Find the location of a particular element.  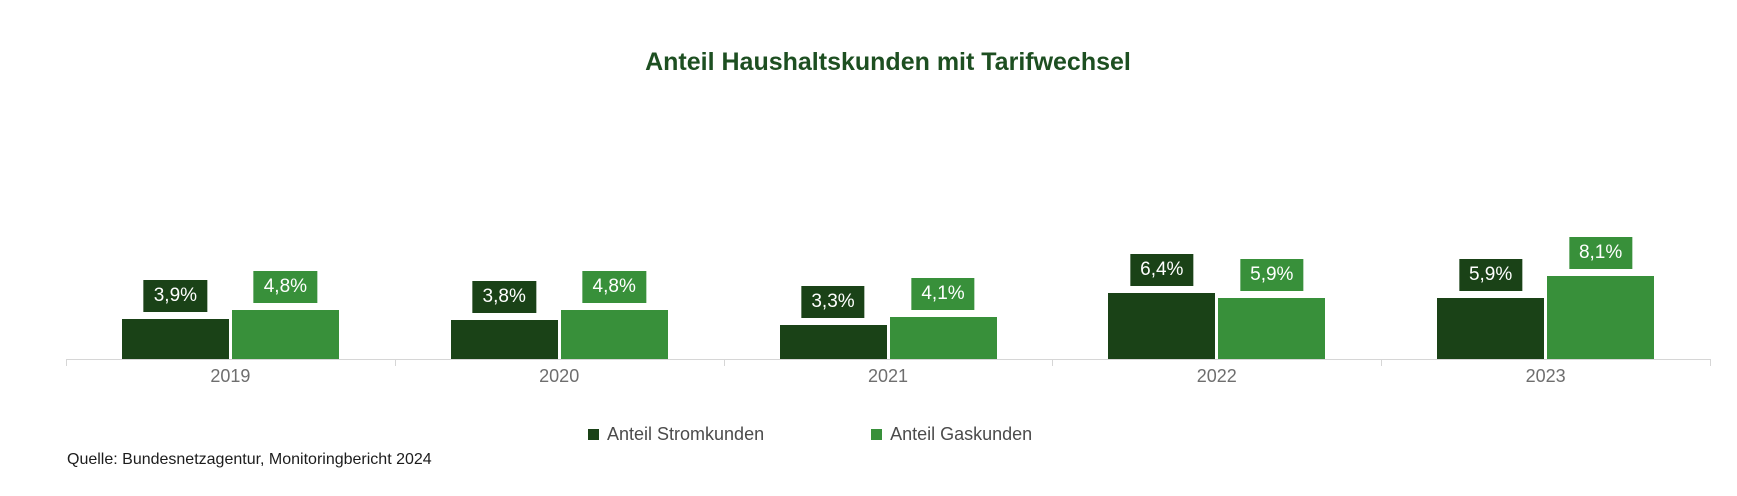

bar-value-label-gas-2023: 8,1% is located at coordinates (1600, 253).